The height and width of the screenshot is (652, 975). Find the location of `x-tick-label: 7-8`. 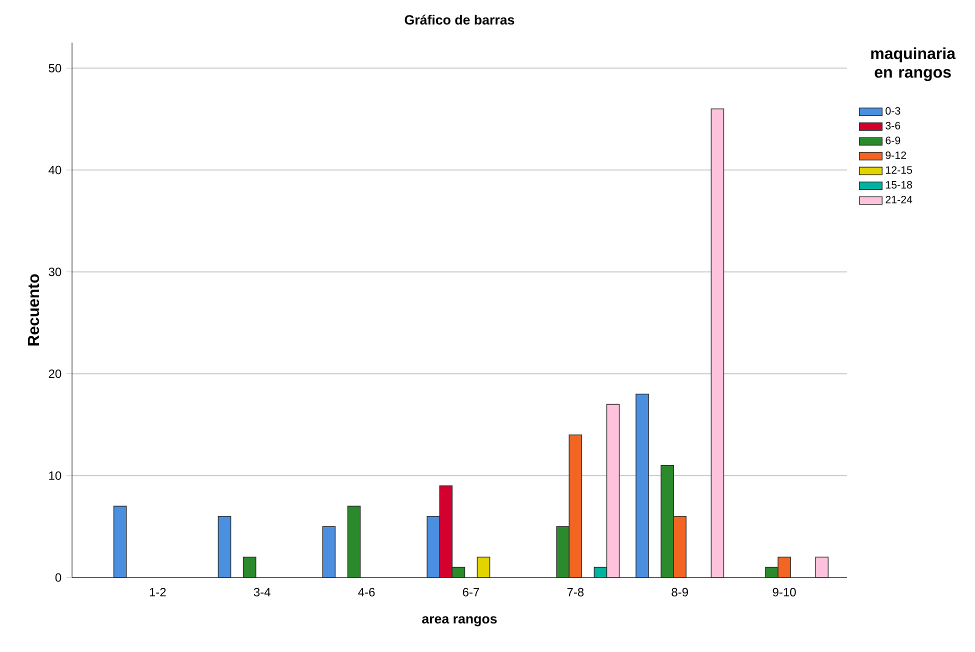

x-tick-label: 7-8 is located at coordinates (575, 592).